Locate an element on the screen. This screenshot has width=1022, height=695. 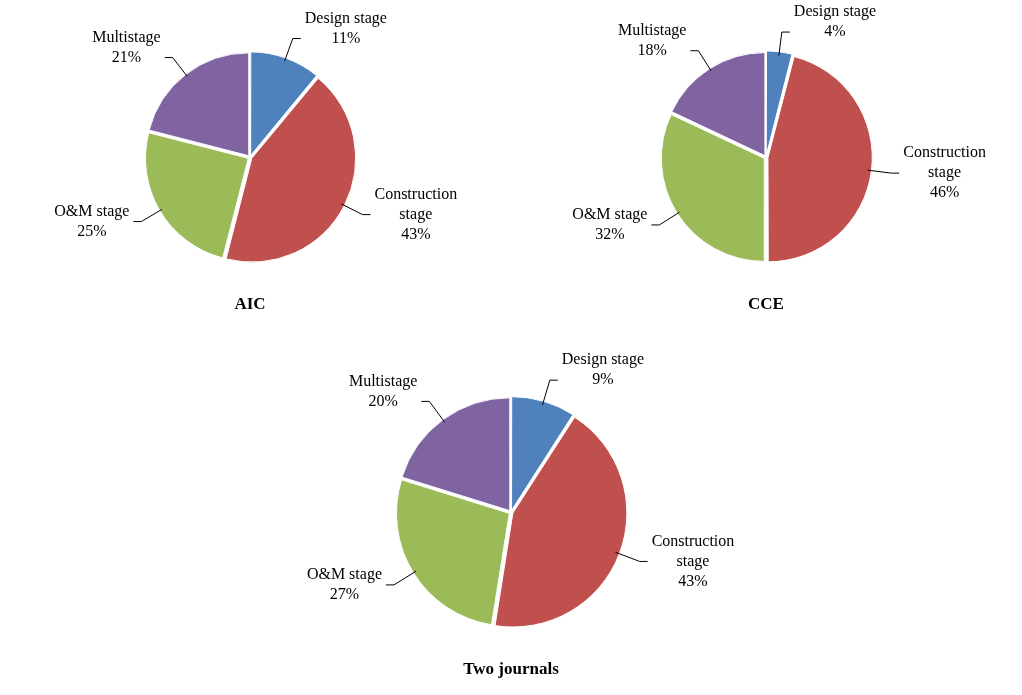
data-label: 25% is located at coordinates (92, 230).